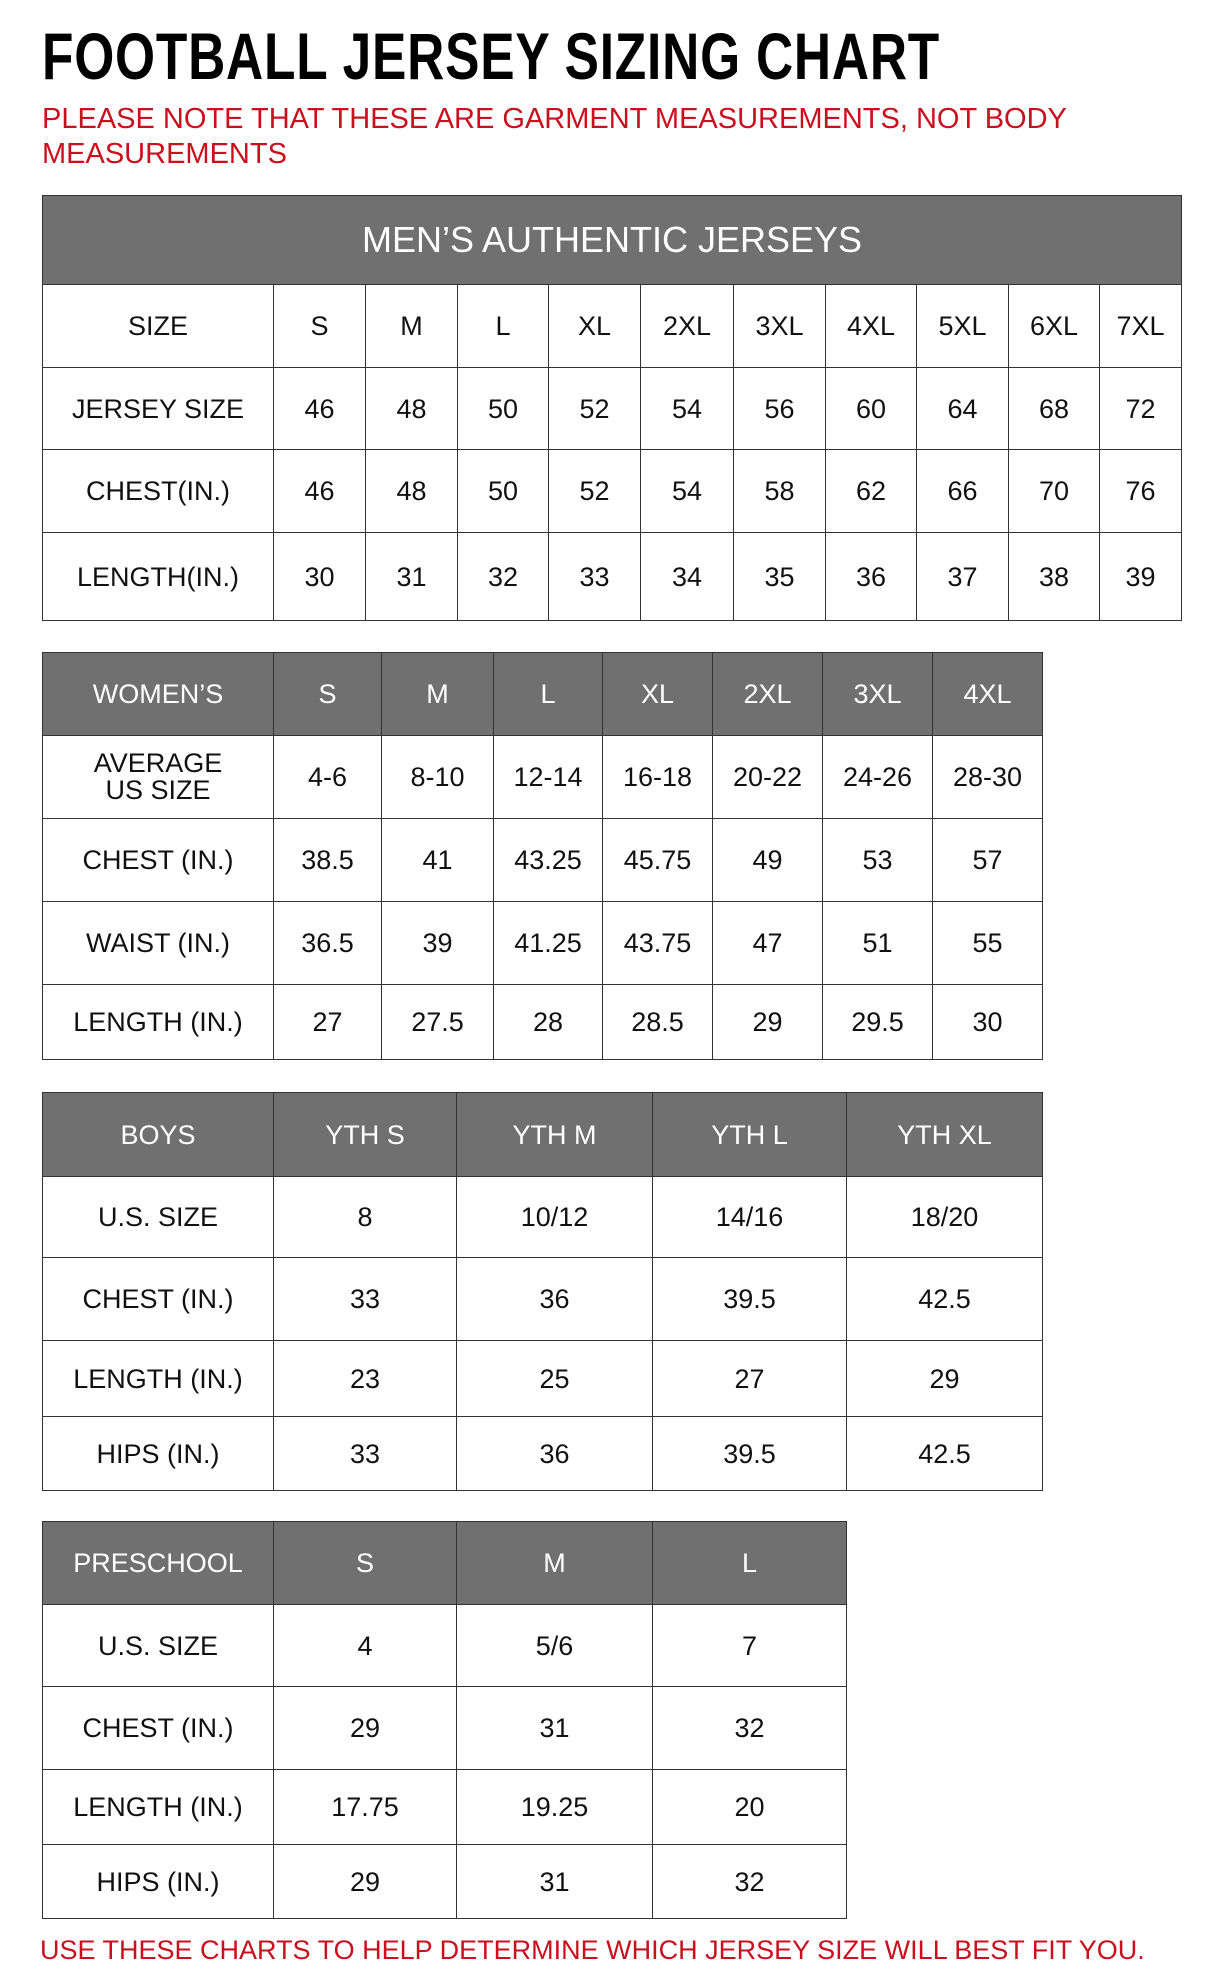  Describe the element at coordinates (437, 943) in the screenshot. I see `table-cell: 39` at that location.